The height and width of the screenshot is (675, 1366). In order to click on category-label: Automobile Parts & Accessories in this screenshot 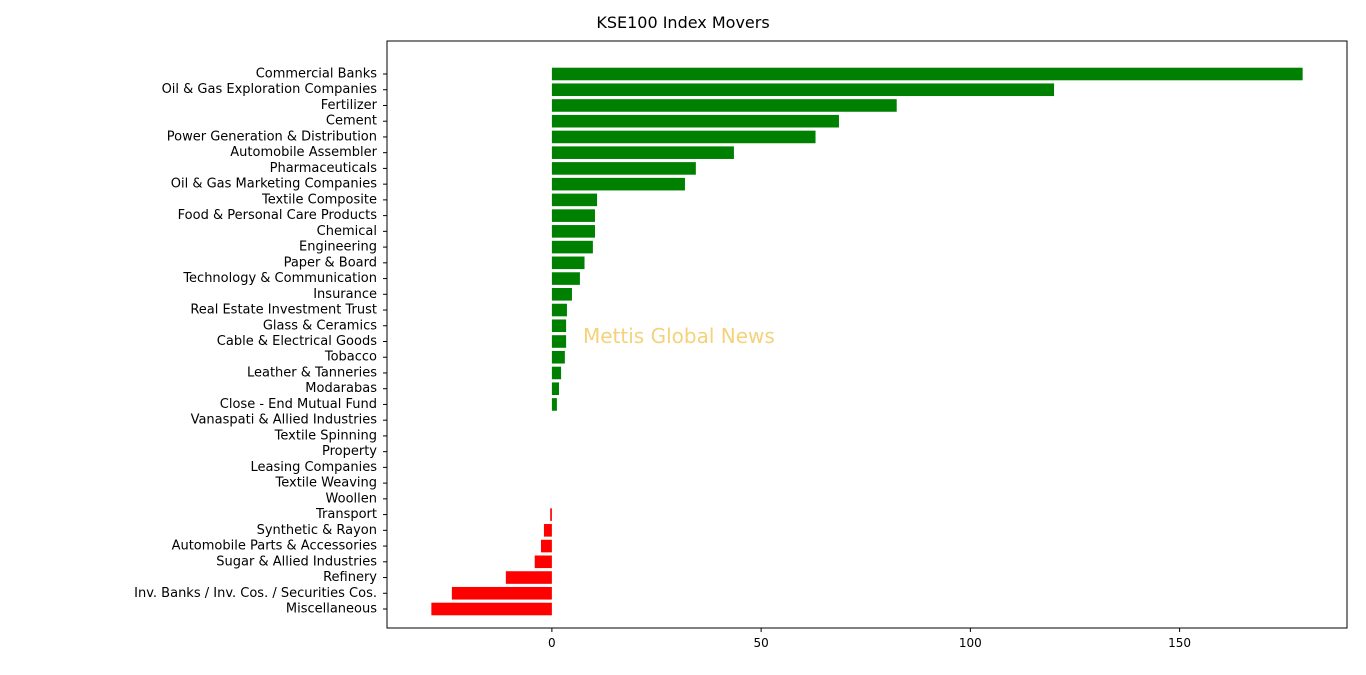, I will do `click(275, 546)`.